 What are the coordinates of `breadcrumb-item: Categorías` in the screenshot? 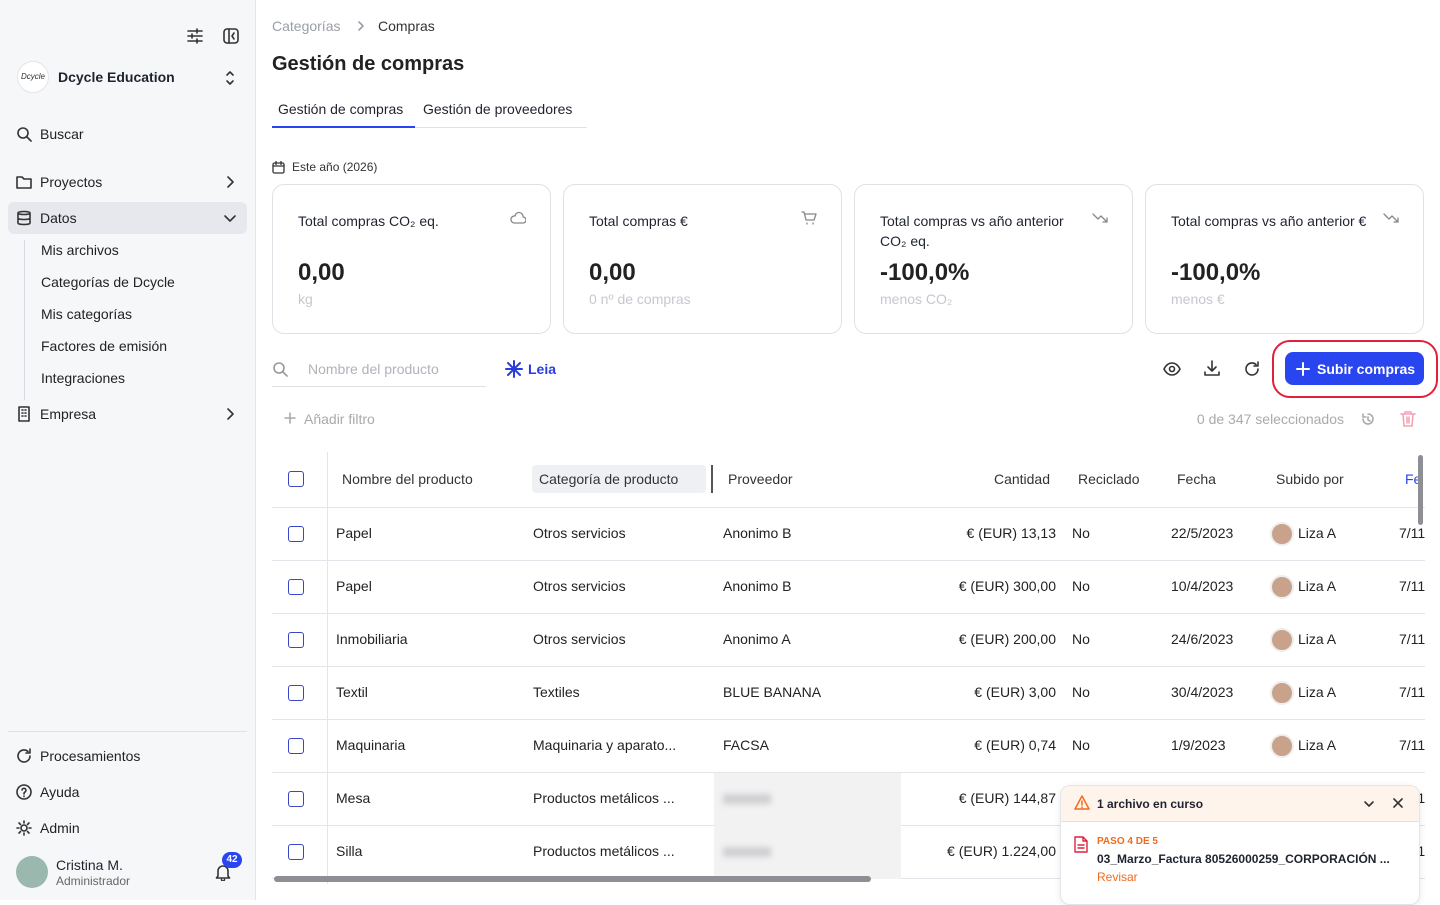 It's located at (306, 26).